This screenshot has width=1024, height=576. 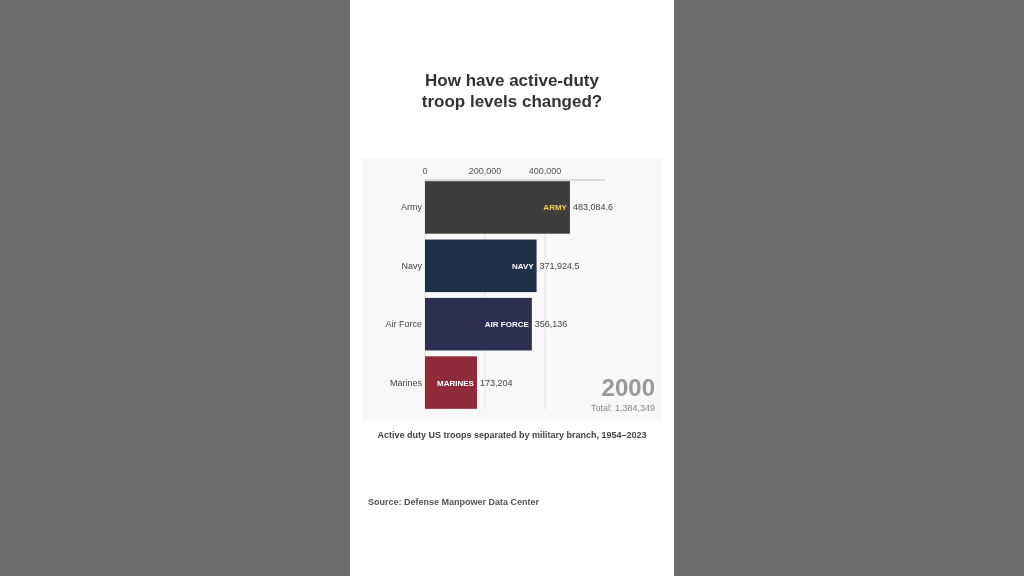 What do you see at coordinates (622, 408) in the screenshot?
I see `annotation: Total: 1,384,349` at bounding box center [622, 408].